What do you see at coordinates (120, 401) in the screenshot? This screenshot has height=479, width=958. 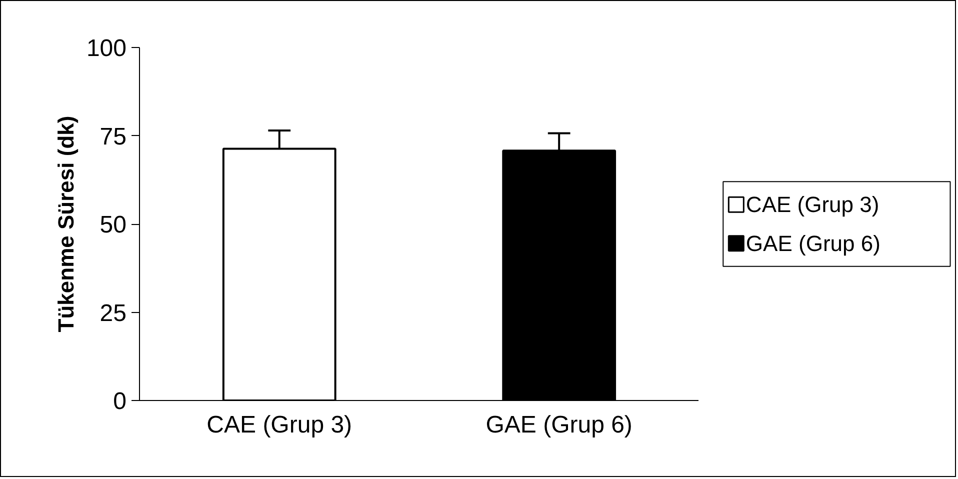 I see `y-tick-label: 0` at bounding box center [120, 401].